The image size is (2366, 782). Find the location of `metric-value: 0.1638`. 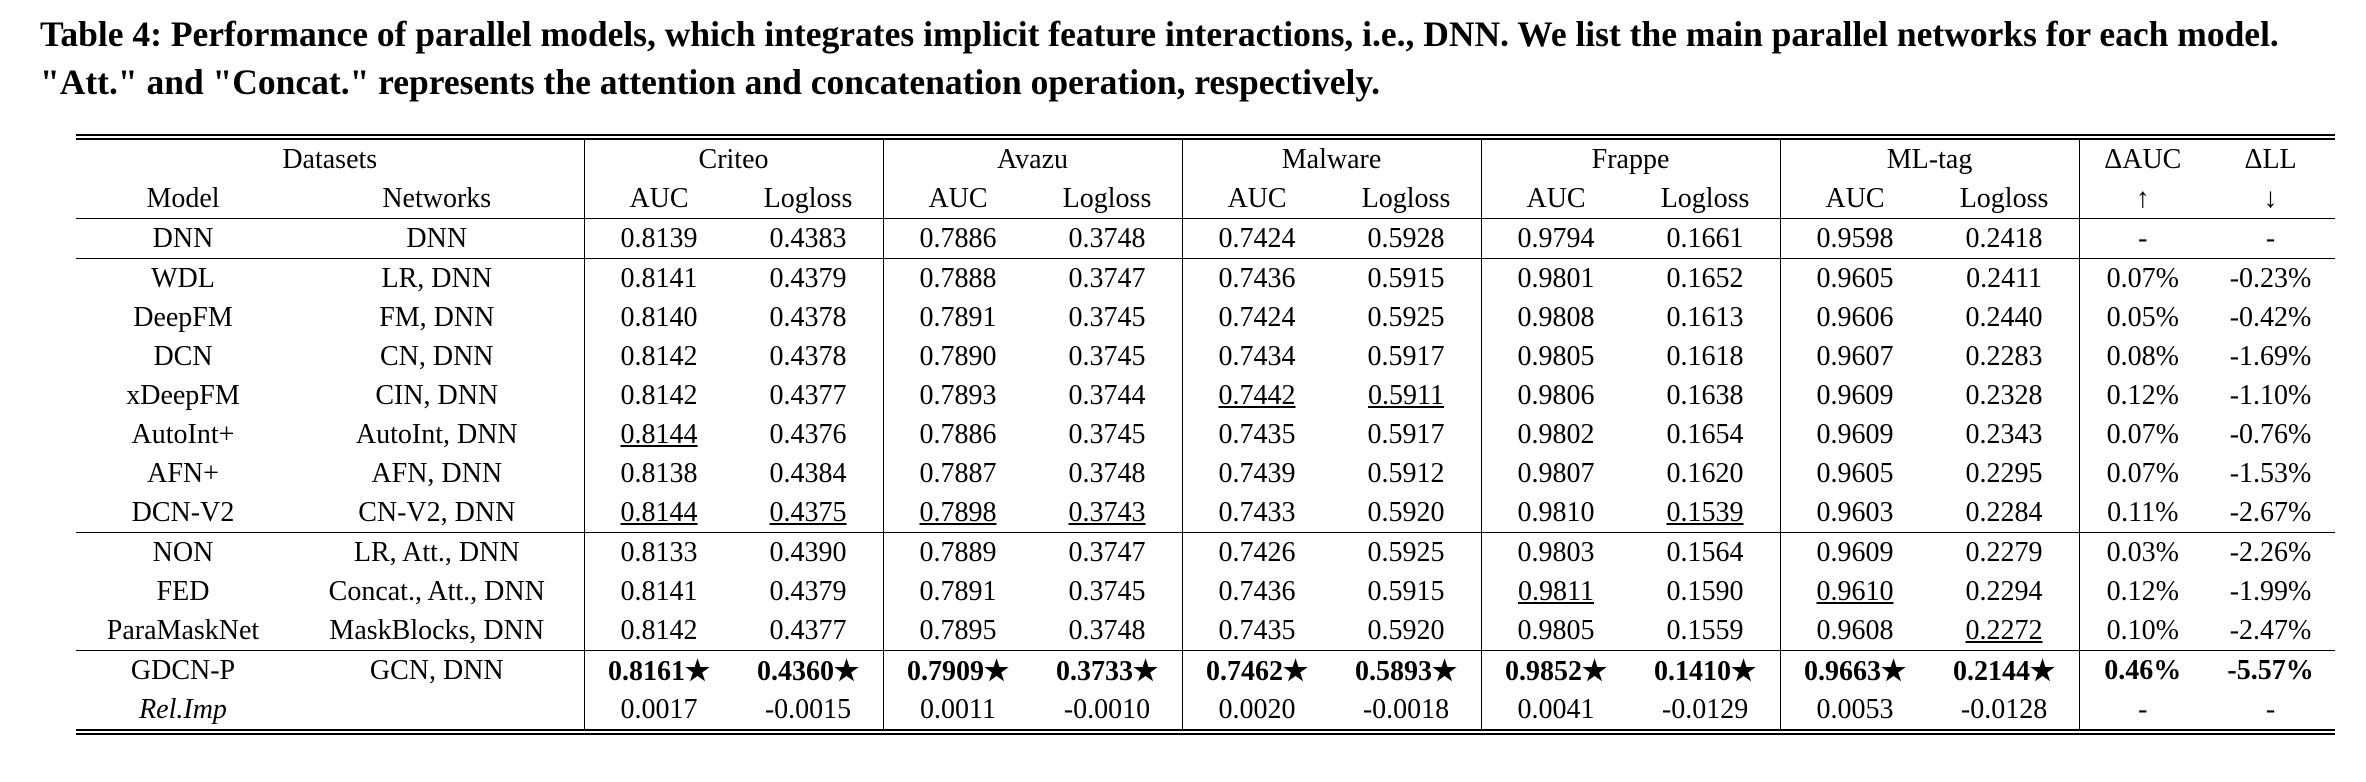

metric-value: 0.1638 is located at coordinates (1705, 395).